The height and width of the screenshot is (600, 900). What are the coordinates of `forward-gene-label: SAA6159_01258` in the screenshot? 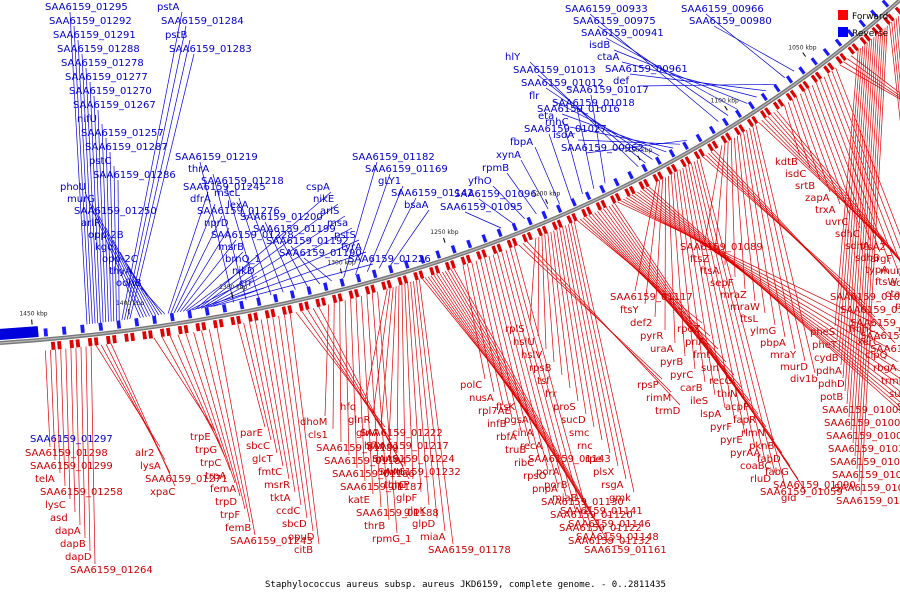 It's located at (81, 492).